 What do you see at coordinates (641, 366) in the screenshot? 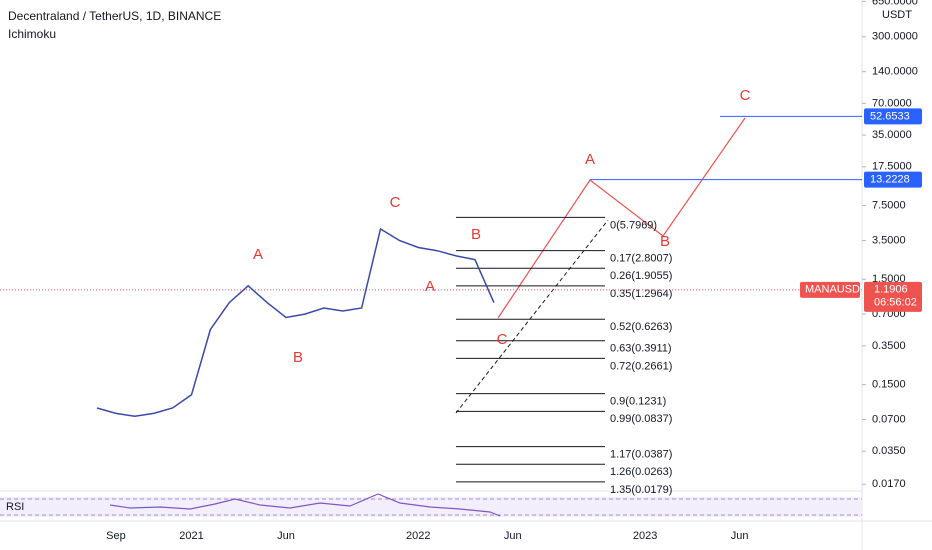
I see `fib-label: 0.72(0.2661)` at bounding box center [641, 366].